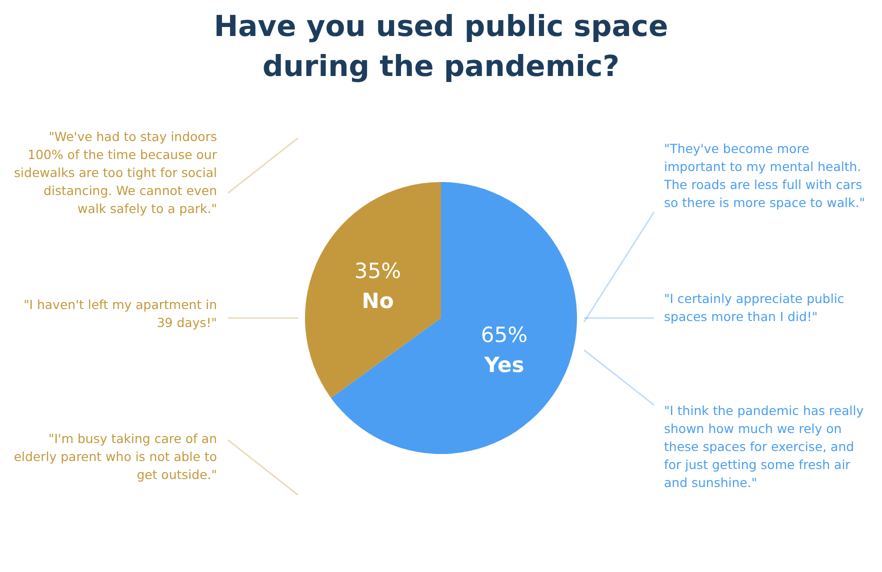 This screenshot has height=572, width=882. Describe the element at coordinates (378, 270) in the screenshot. I see `data-label: 35%` at that location.